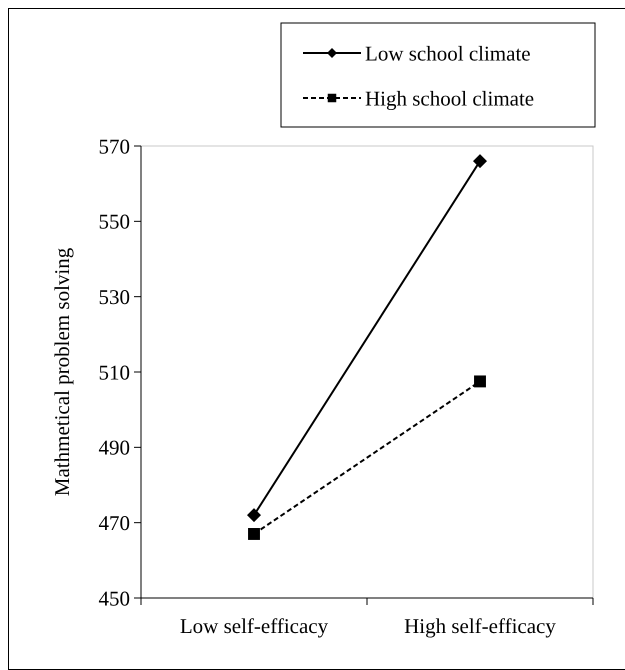  I want to click on legend-label: Low school climate, so click(448, 53).